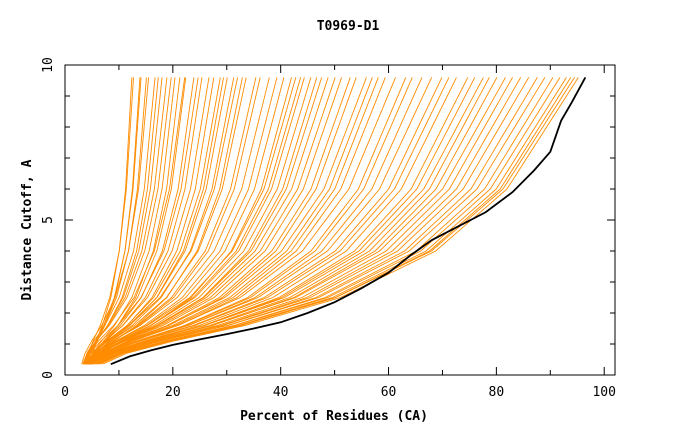 This screenshot has width=680, height=440. I want to click on series-line-m18, so click(145, 221).